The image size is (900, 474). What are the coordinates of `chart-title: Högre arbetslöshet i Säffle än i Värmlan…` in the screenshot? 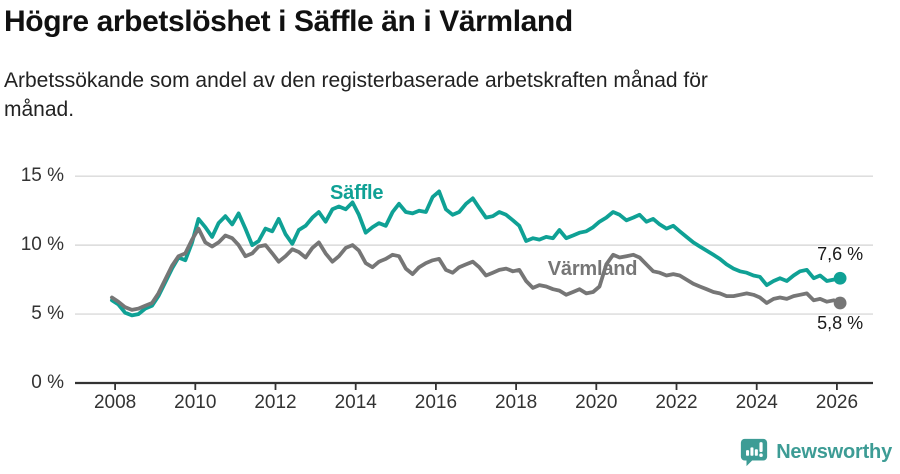 It's located at (288, 21).